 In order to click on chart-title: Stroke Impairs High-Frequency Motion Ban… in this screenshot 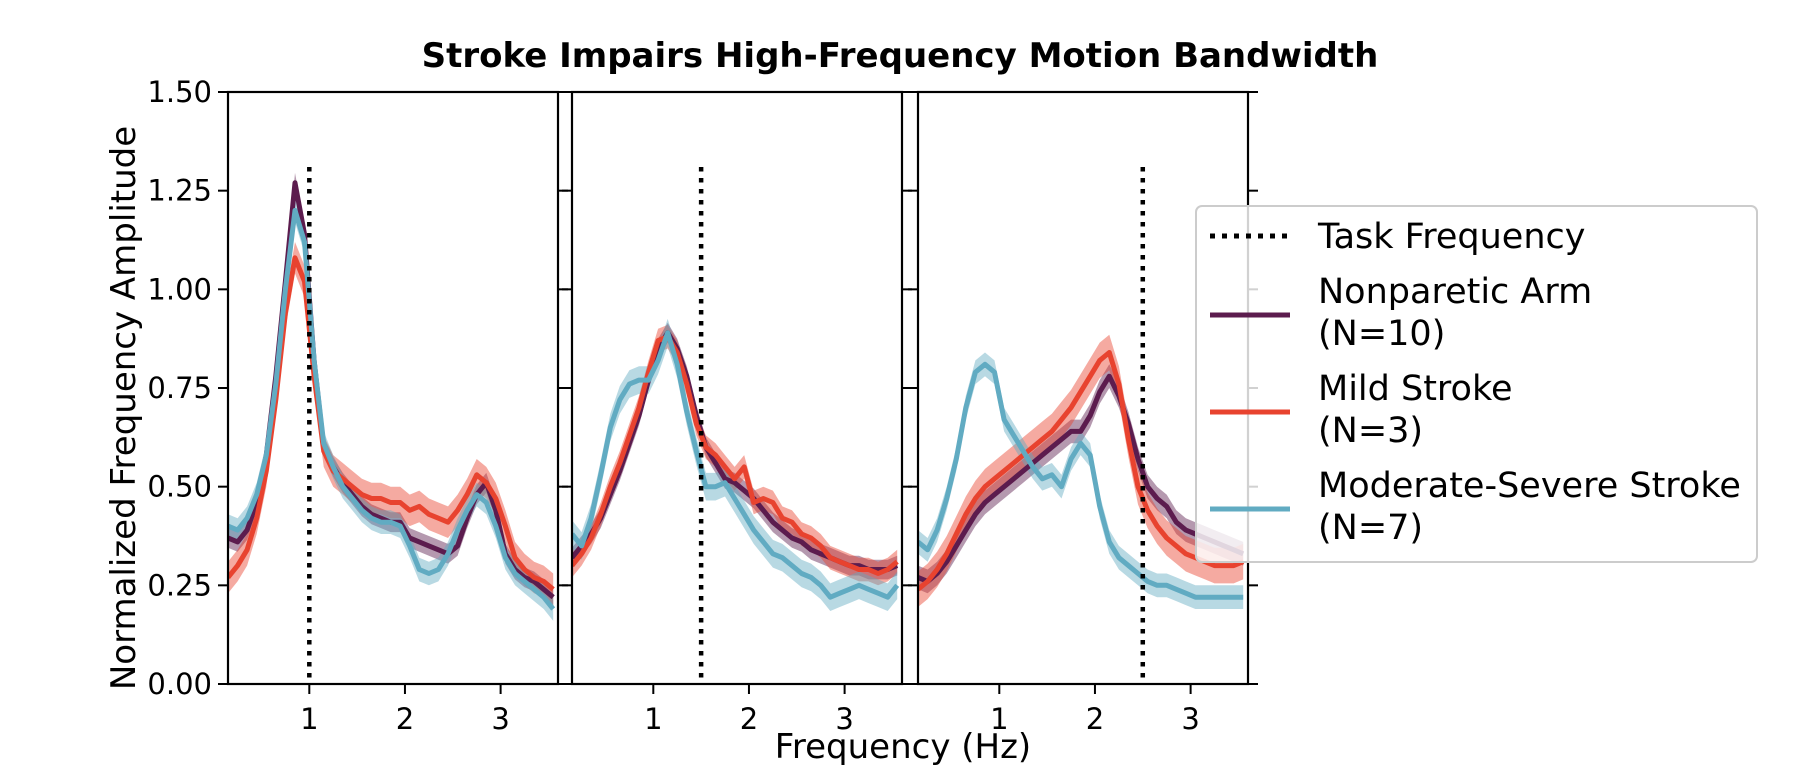, I will do `click(900, 56)`.